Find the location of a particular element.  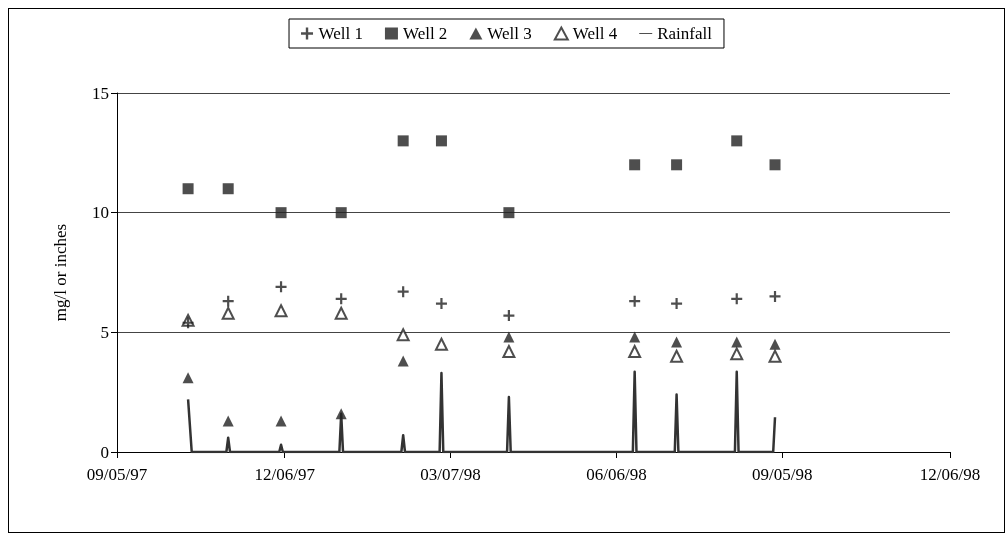

x-tick-label: 03/07/98 is located at coordinates (450, 474).